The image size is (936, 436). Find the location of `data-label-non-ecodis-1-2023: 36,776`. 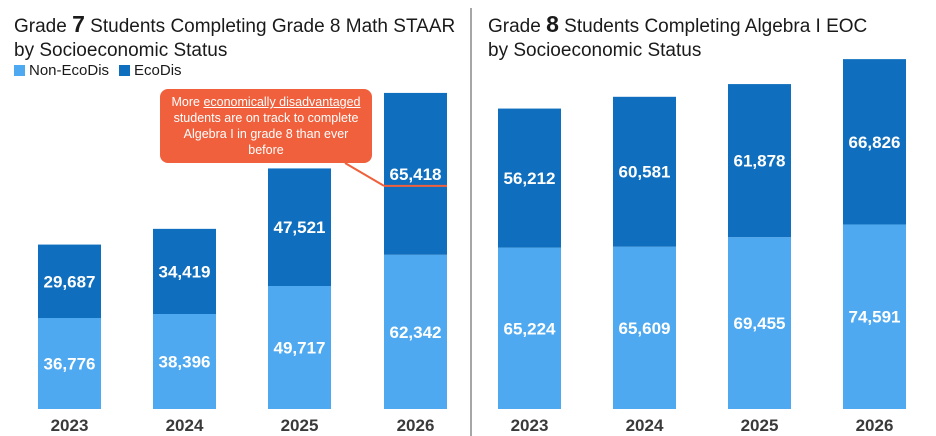

data-label-non-ecodis-1-2023: 36,776 is located at coordinates (70, 364).